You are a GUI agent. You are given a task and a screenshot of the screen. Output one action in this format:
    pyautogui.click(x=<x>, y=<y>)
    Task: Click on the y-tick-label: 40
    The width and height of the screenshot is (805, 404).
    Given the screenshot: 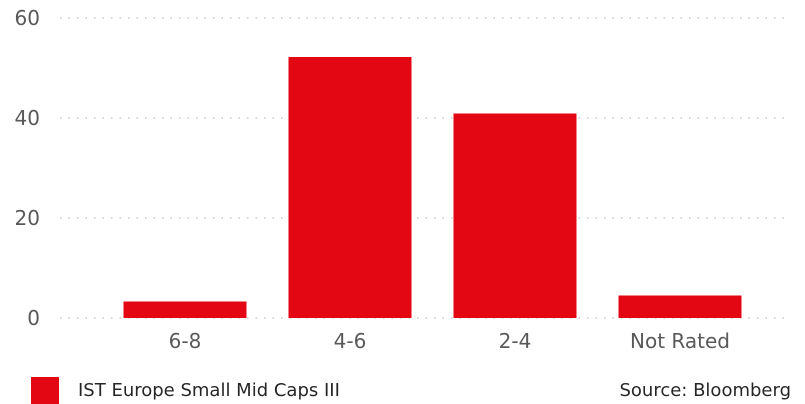 What is the action you would take?
    pyautogui.click(x=27, y=118)
    